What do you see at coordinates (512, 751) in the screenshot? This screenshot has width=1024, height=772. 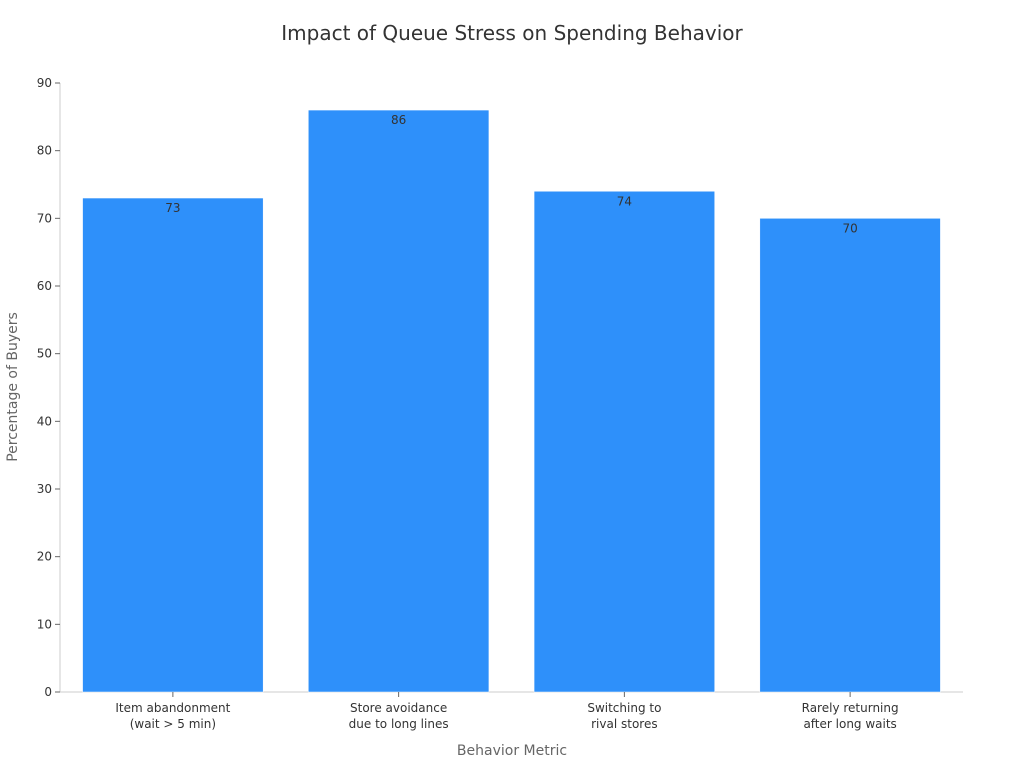 I see `x-axis-title: Behavior Metric` at bounding box center [512, 751].